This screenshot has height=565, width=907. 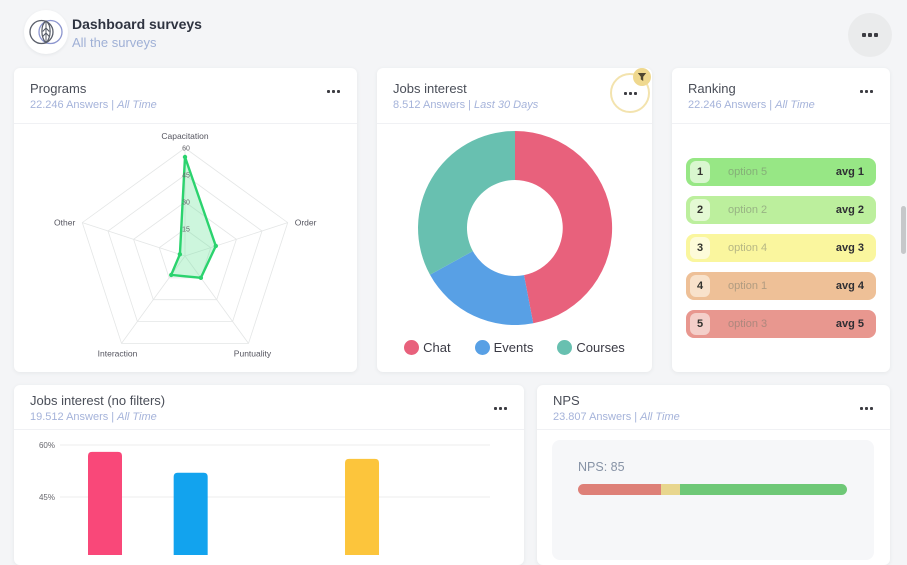 I want to click on funnel-icon, so click(x=642, y=77).